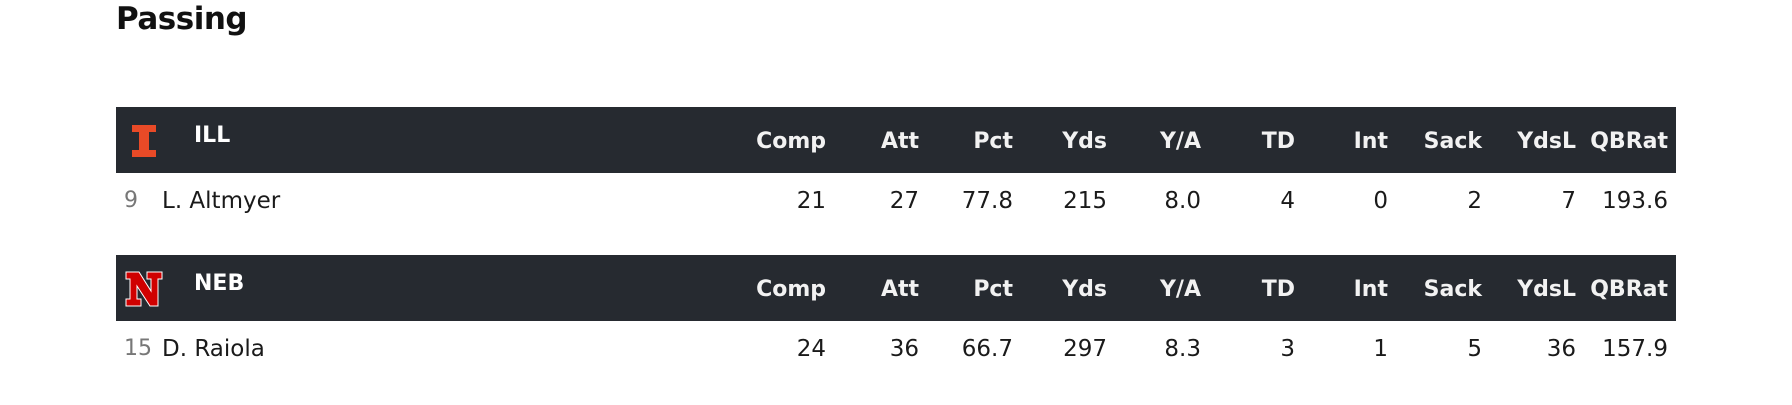 Image resolution: width=1792 pixels, height=405 pixels. Describe the element at coordinates (219, 283) in the screenshot. I see `team-abbr: NEB` at that location.